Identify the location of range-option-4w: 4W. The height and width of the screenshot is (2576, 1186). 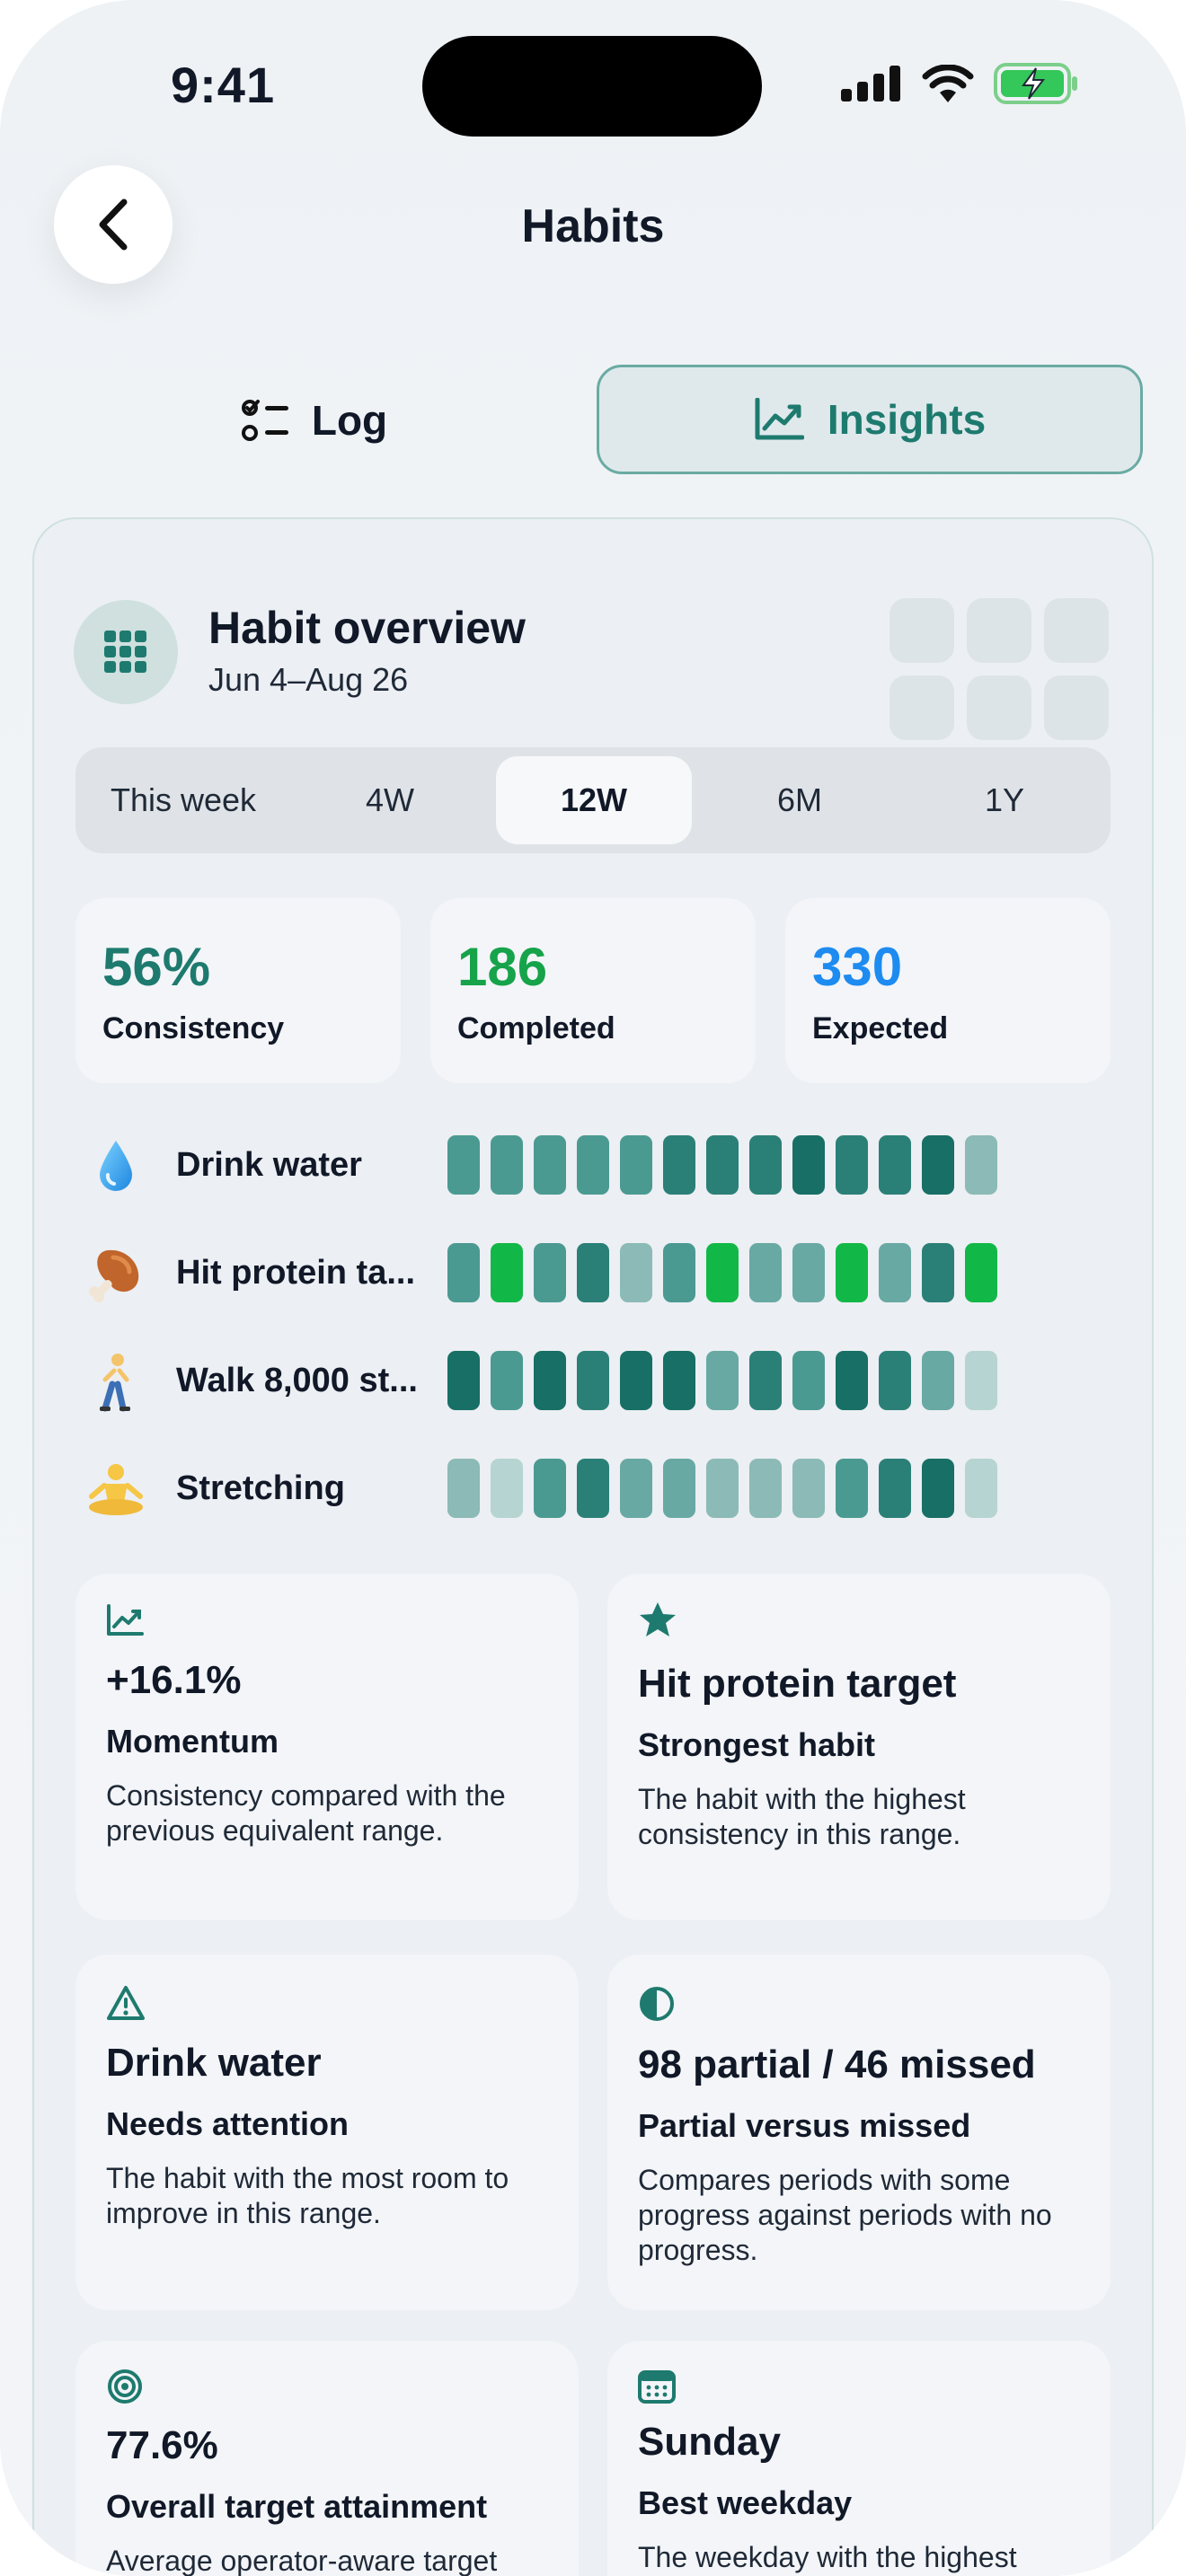
(390, 799).